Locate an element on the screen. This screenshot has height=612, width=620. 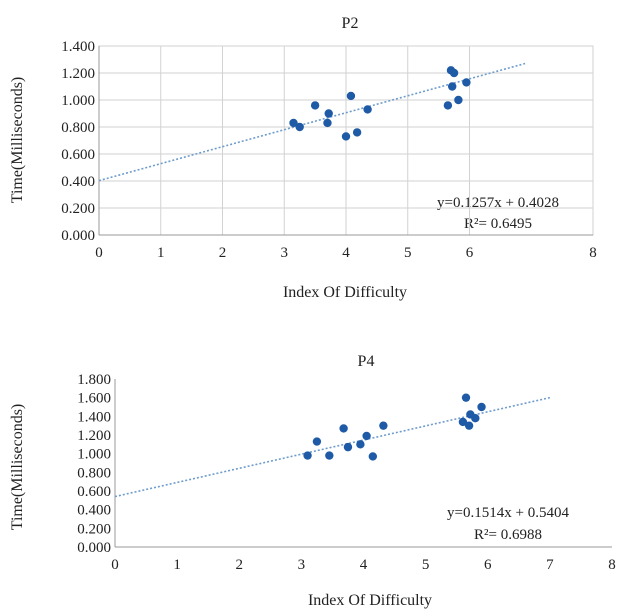
r-squared-label: R²= 0.6495 is located at coordinates (498, 224).